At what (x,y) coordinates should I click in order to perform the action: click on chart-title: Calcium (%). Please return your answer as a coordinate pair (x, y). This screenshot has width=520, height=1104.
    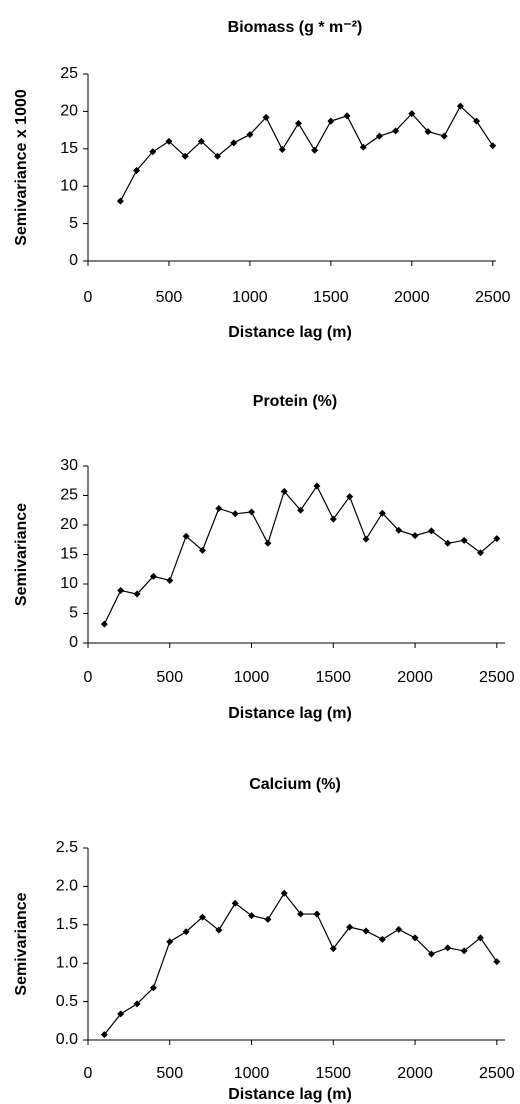
    Looking at the image, I should click on (295, 784).